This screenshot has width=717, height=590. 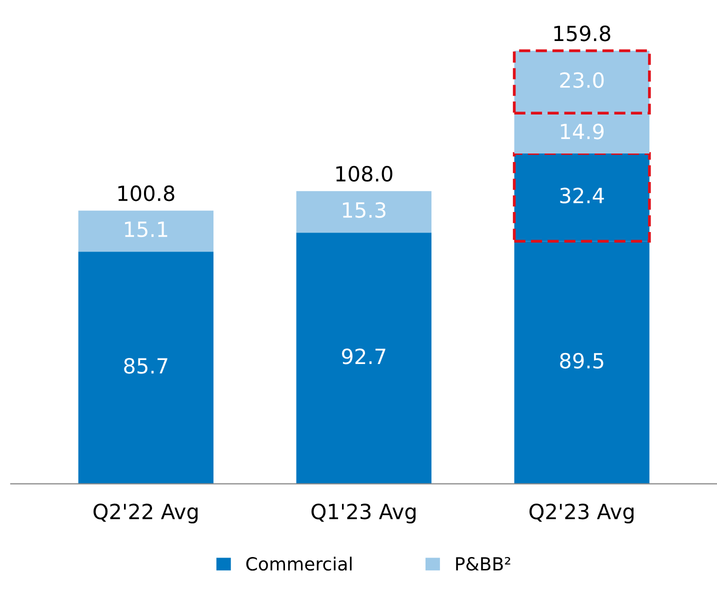 I want to click on data-label: 89.5, so click(x=582, y=360).